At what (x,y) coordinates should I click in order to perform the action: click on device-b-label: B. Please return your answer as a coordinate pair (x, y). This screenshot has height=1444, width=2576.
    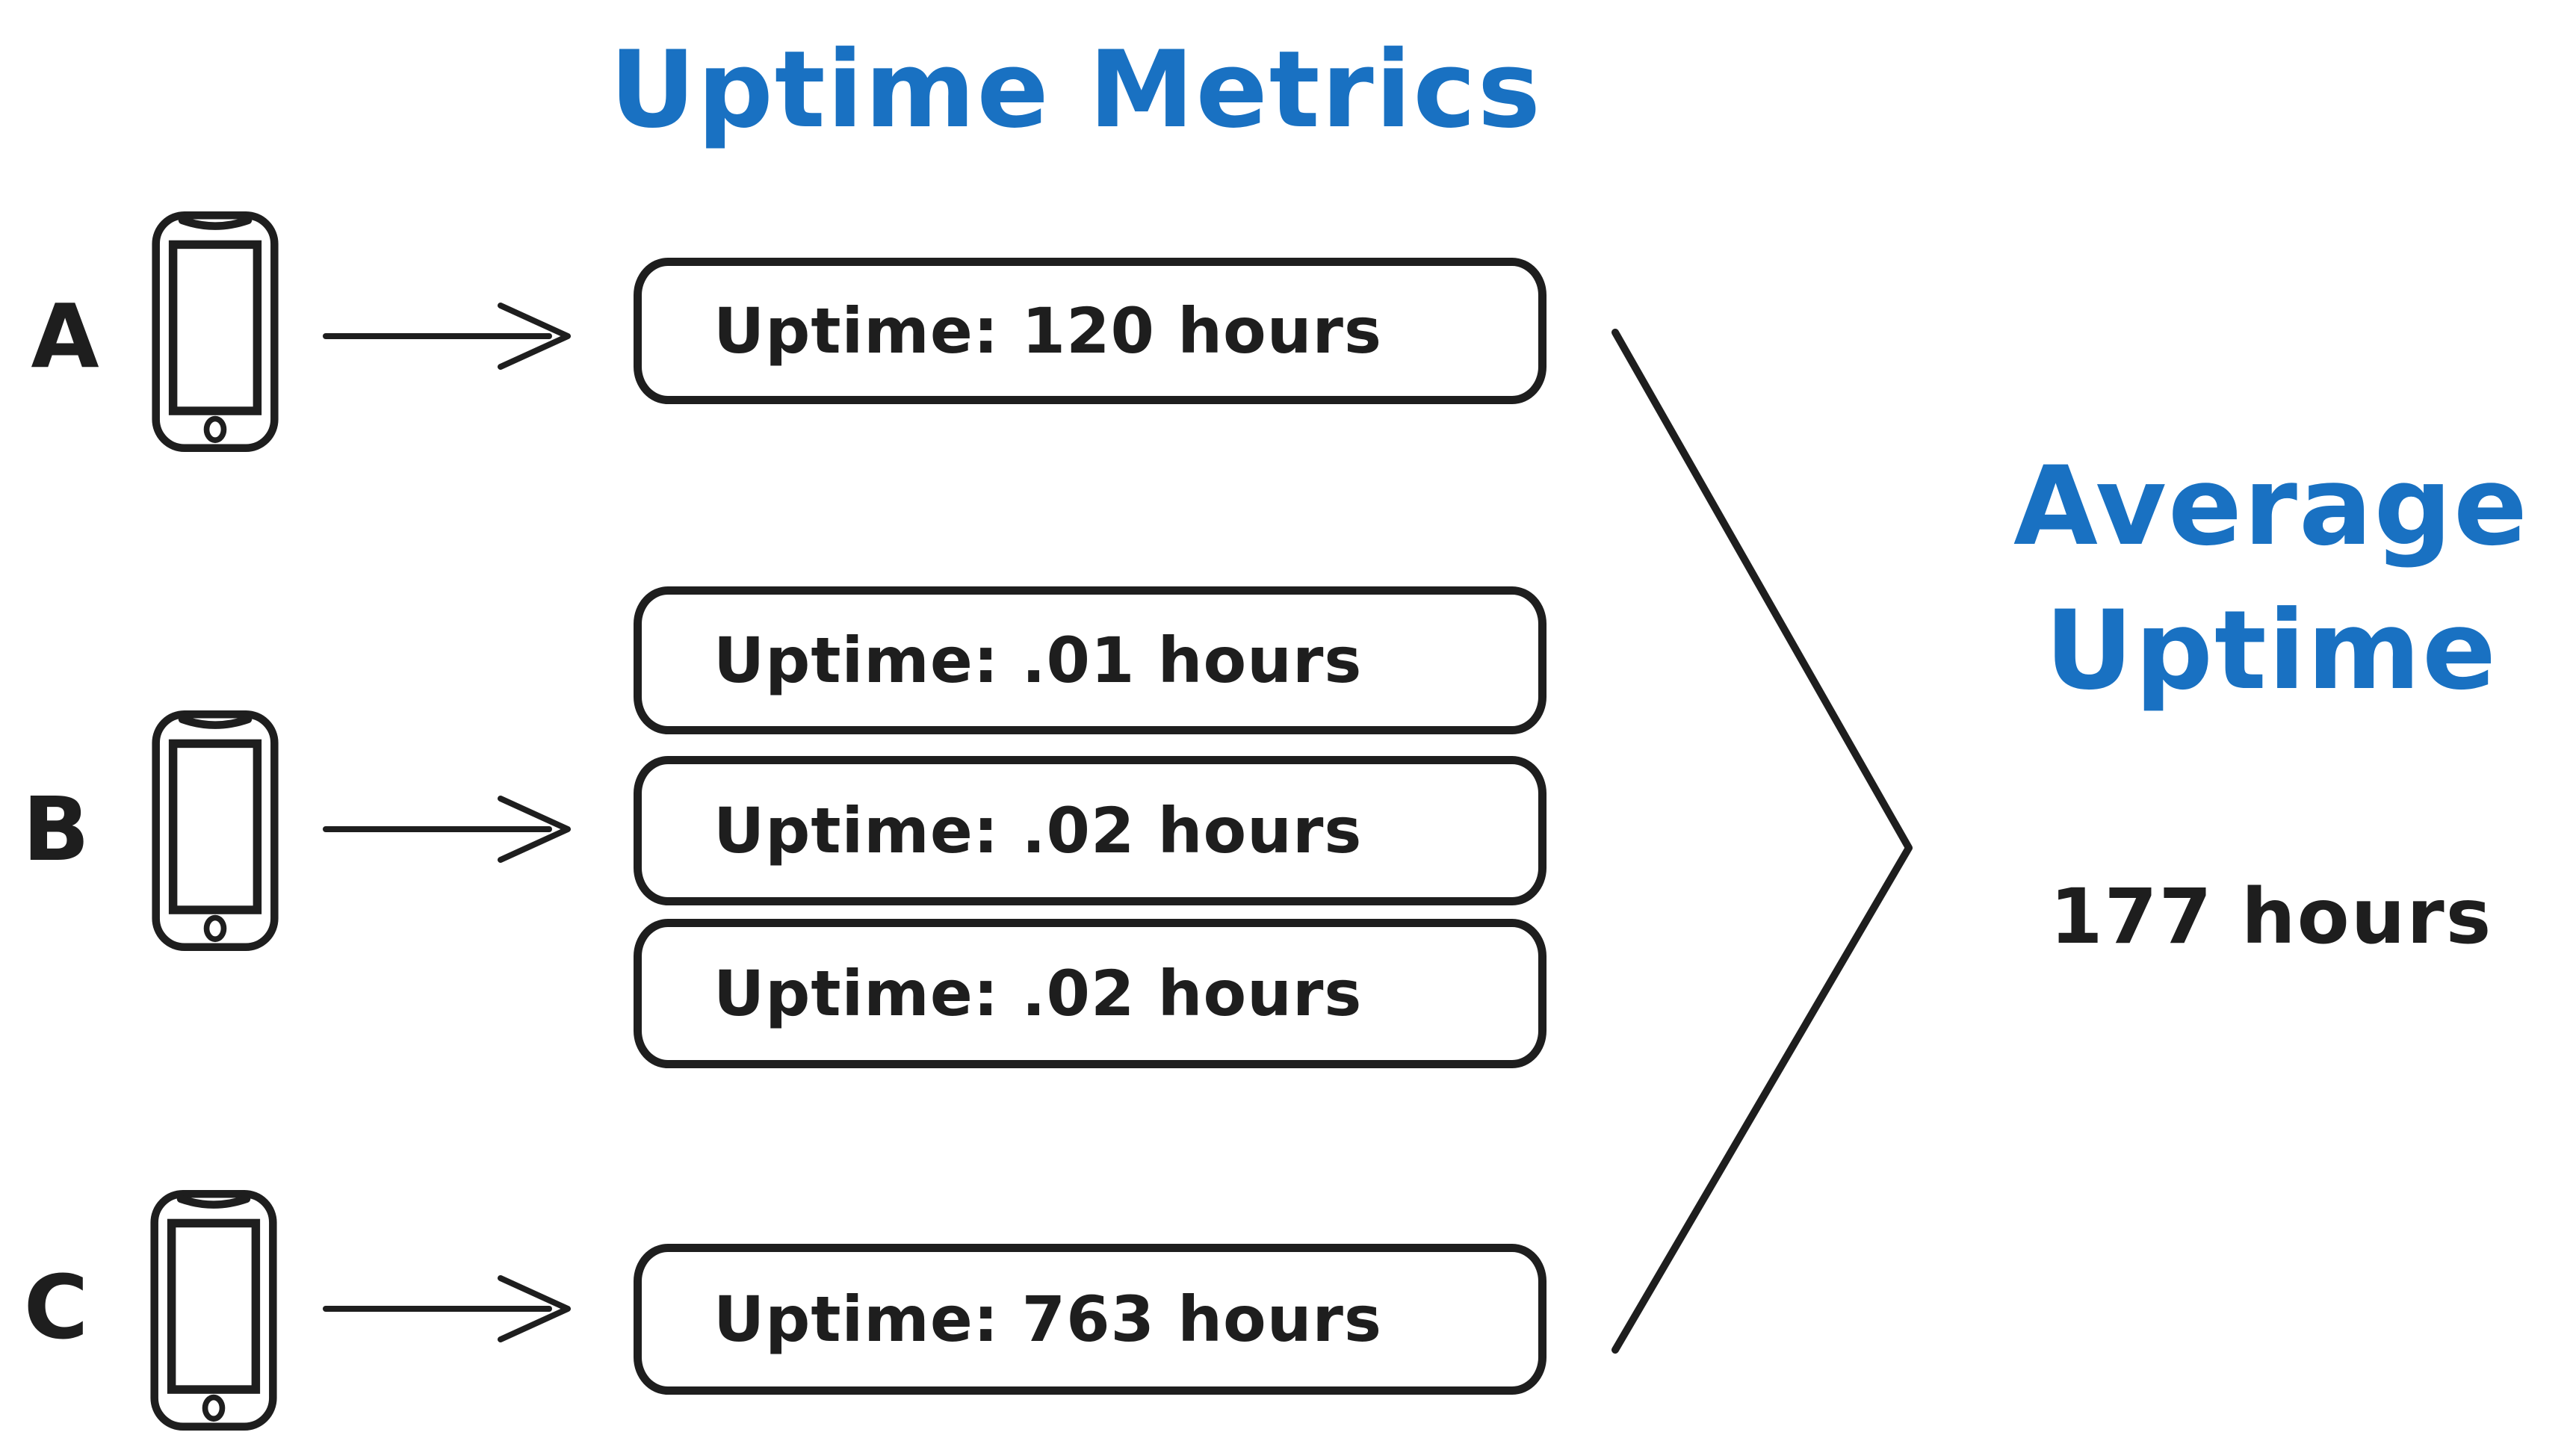
    Looking at the image, I should click on (56, 829).